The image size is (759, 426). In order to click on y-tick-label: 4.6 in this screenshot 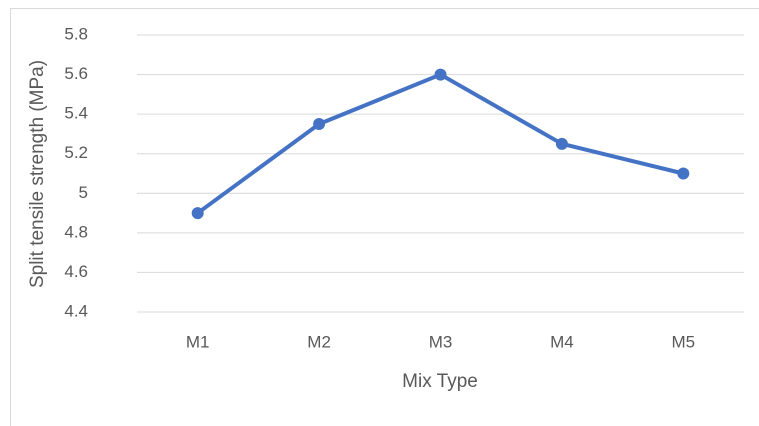, I will do `click(76, 271)`.